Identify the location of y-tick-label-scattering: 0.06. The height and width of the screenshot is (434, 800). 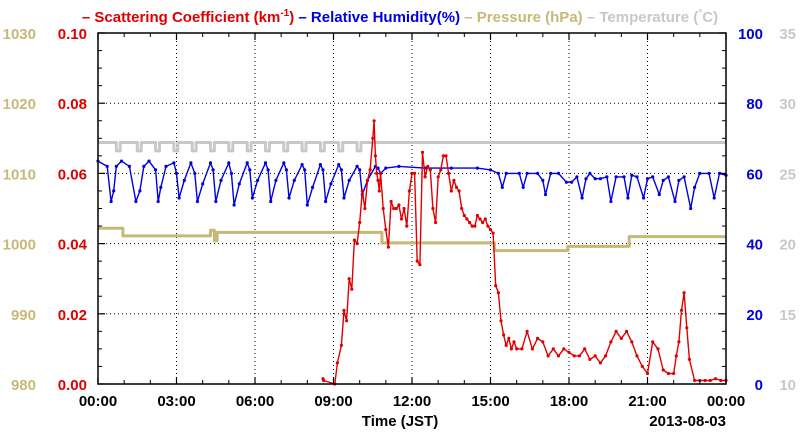
(72, 174).